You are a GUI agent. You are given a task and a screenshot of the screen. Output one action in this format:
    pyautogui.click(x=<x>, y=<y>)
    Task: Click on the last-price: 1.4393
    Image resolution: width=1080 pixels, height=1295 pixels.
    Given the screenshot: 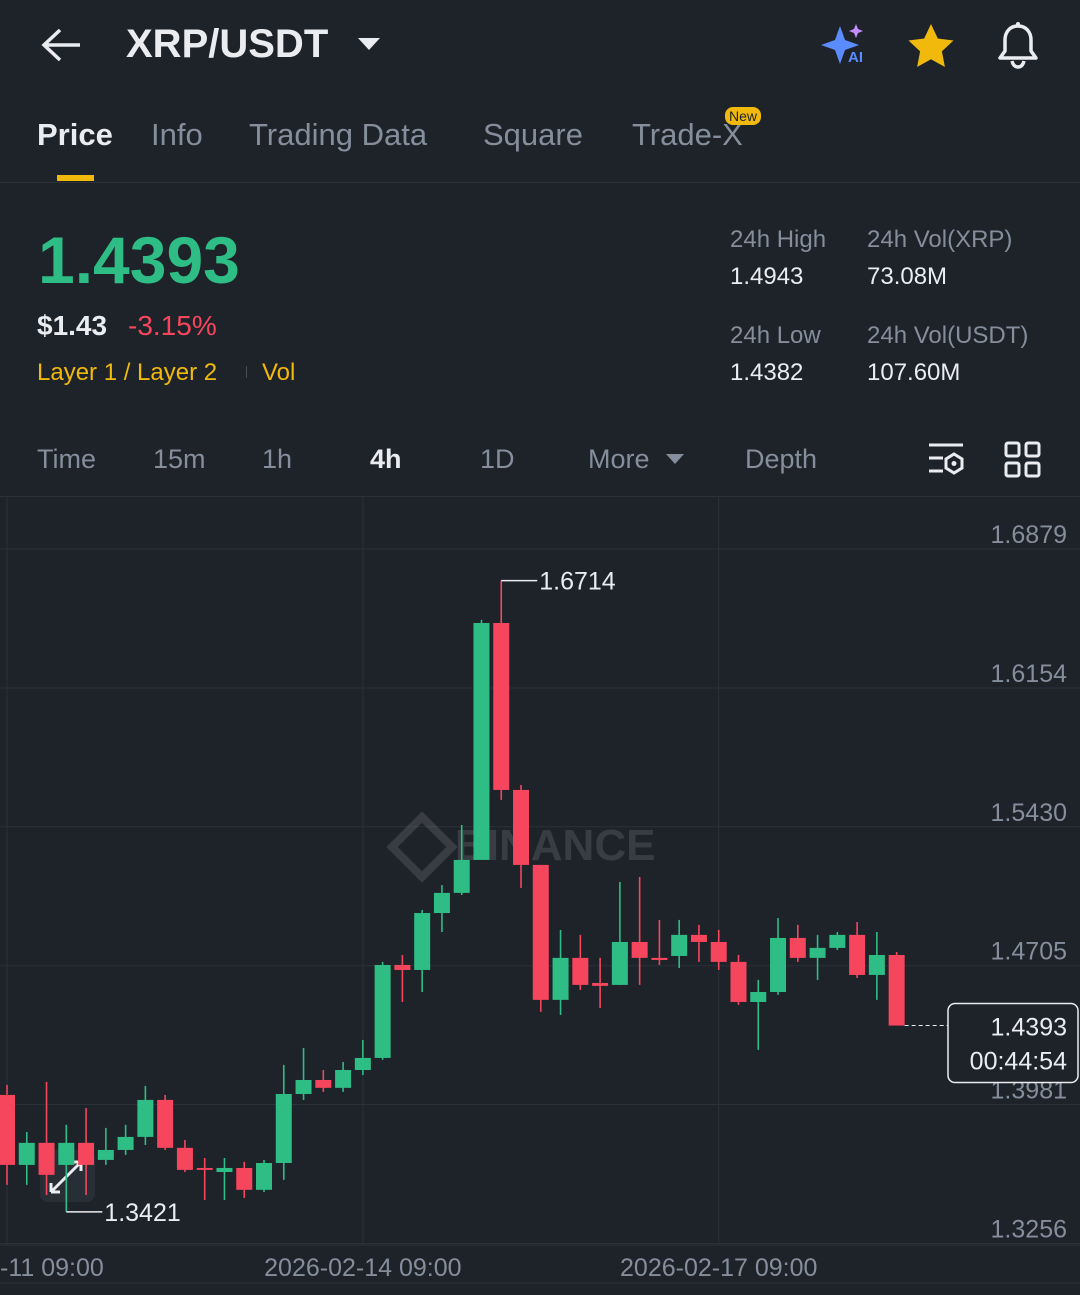 What is the action you would take?
    pyautogui.click(x=139, y=260)
    